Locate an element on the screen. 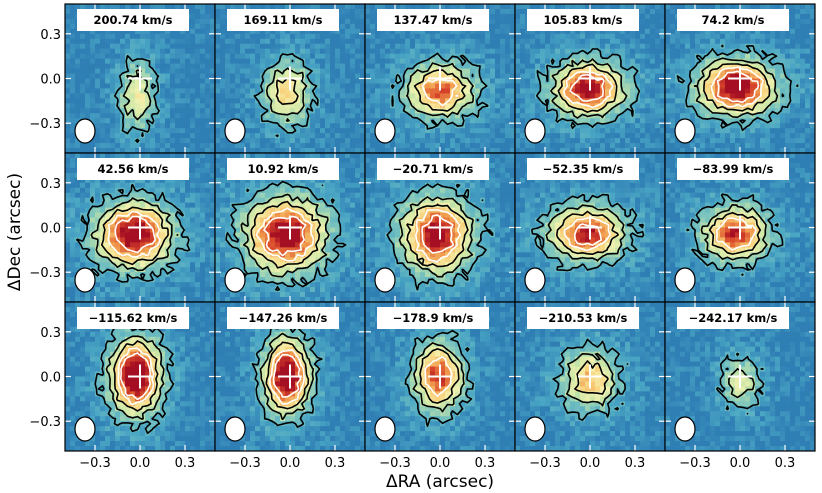 Image resolution: width=822 pixels, height=493 pixels. channel-panel: 137.47 km/s is located at coordinates (440, 78).